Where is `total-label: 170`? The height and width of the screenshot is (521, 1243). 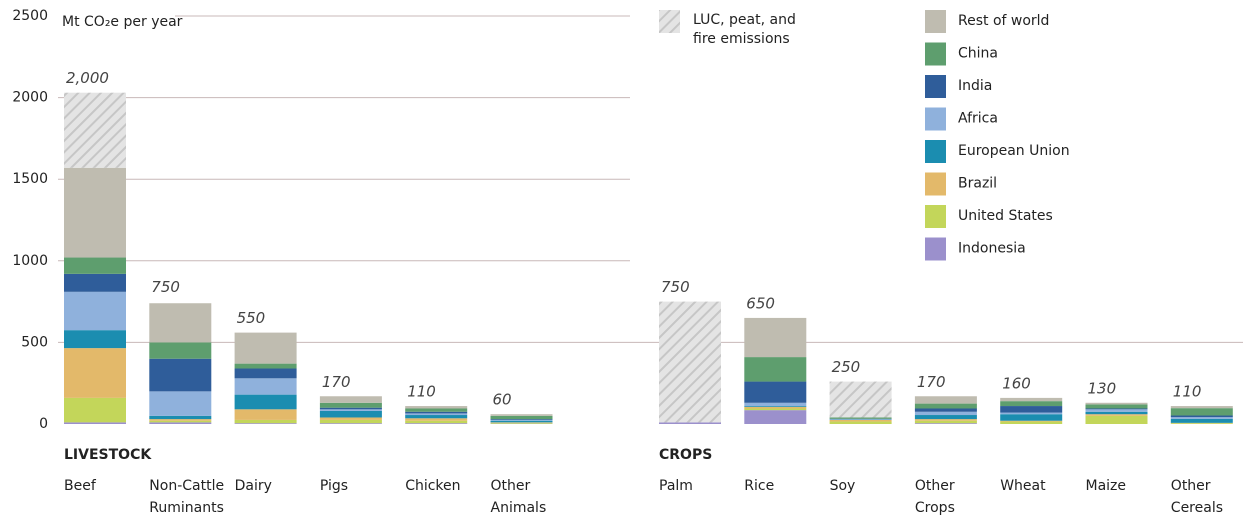 total-label: 170 is located at coordinates (336, 382).